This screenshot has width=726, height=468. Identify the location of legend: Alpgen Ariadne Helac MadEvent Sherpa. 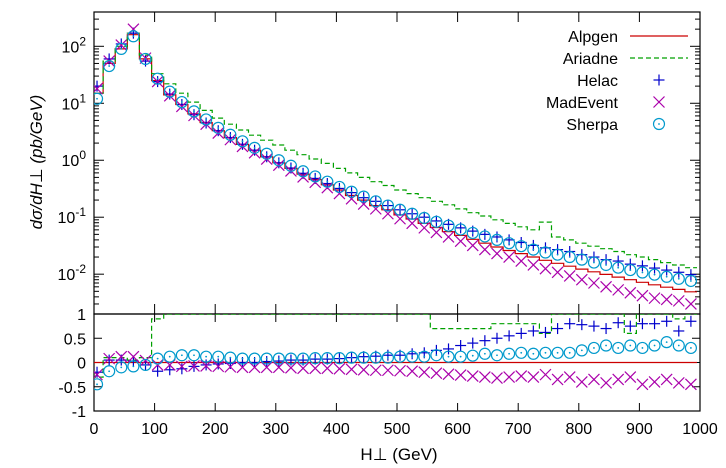
(617, 81).